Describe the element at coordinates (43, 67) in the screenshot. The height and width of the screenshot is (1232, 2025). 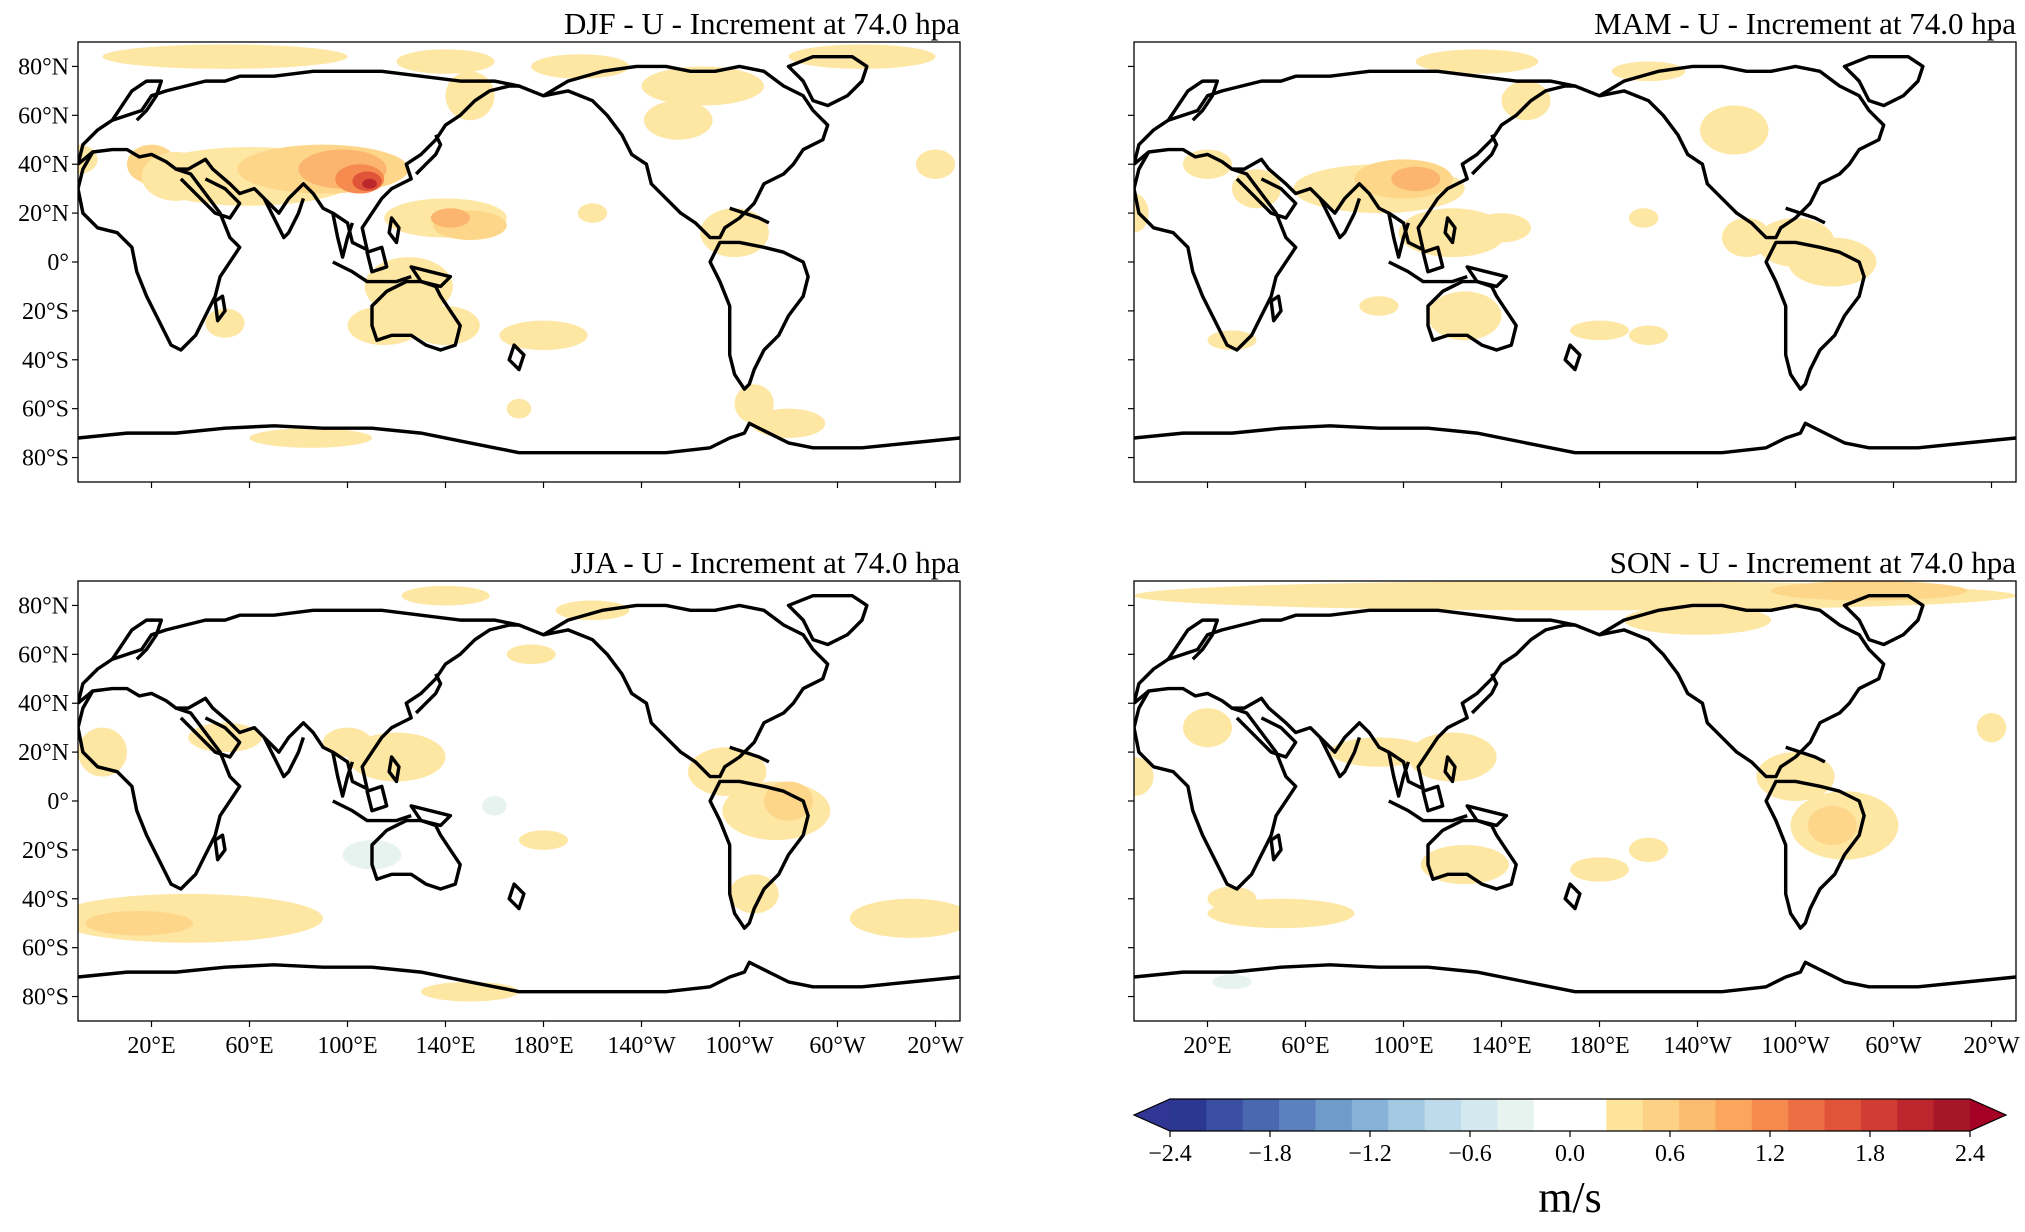
I see `lat-tick-label: 80°N` at that location.